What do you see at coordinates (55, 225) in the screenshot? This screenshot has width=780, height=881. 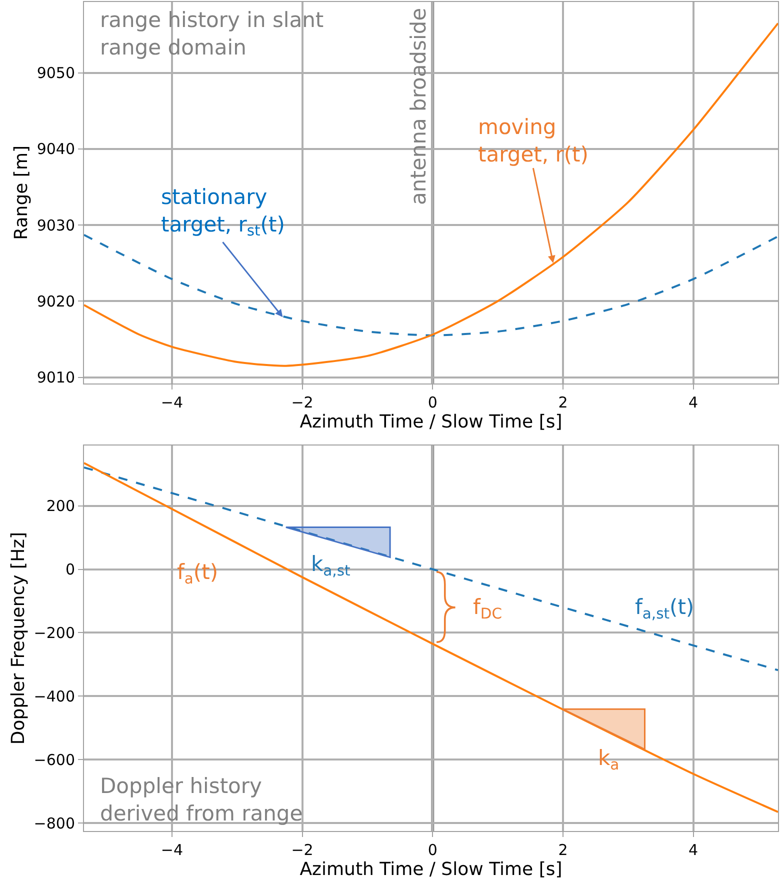 I see `y-tick-label: 9030` at bounding box center [55, 225].